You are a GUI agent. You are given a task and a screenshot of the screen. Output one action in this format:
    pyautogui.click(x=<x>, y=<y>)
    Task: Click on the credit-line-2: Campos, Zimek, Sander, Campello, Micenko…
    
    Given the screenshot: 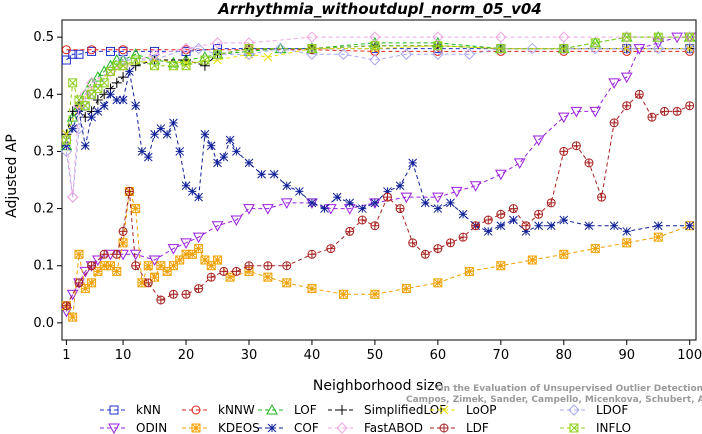 What is the action you would take?
    pyautogui.click(x=554, y=400)
    